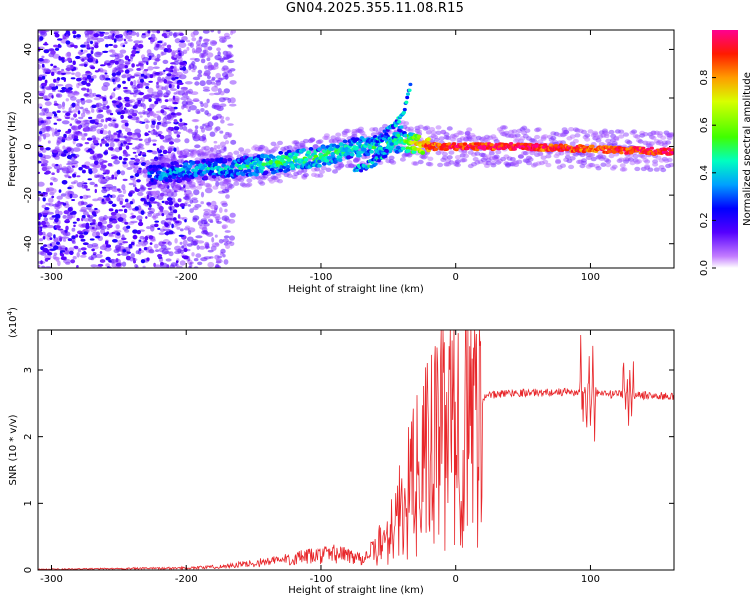 The width and height of the screenshot is (750, 600). What do you see at coordinates (725, 149) in the screenshot?
I see `colorbar-gradient` at bounding box center [725, 149].